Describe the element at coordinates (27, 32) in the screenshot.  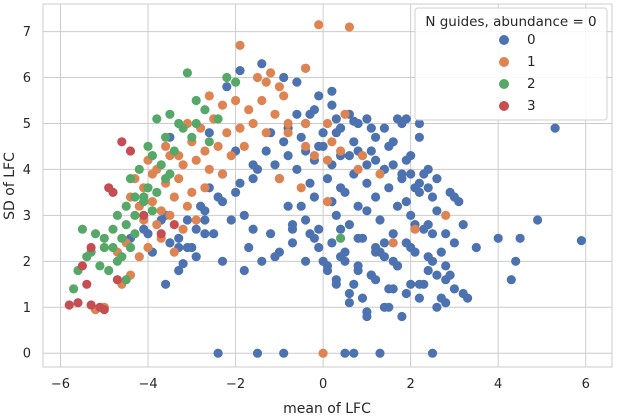
I see `y-tick-label: 7` at that location.